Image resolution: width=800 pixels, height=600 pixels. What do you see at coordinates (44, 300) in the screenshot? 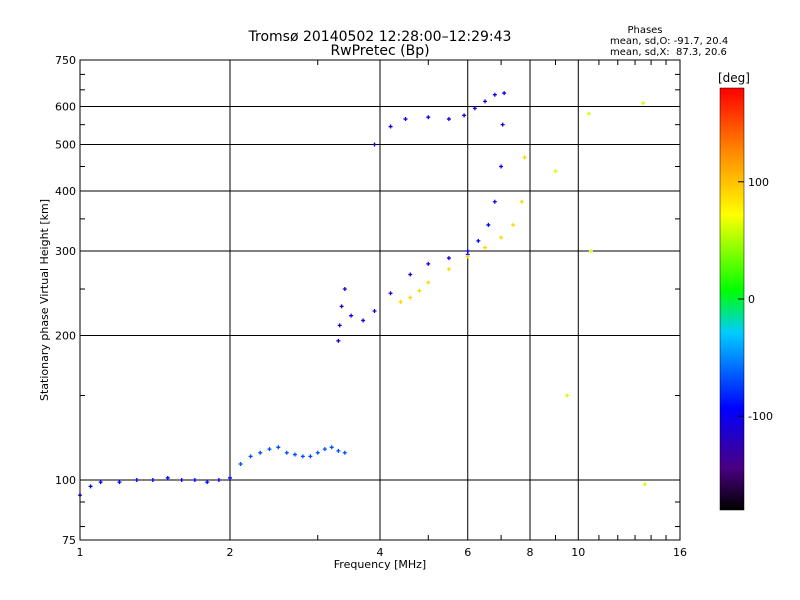
I see `y-axis-label: Stationary phase Virtual Height [km]` at bounding box center [44, 300].